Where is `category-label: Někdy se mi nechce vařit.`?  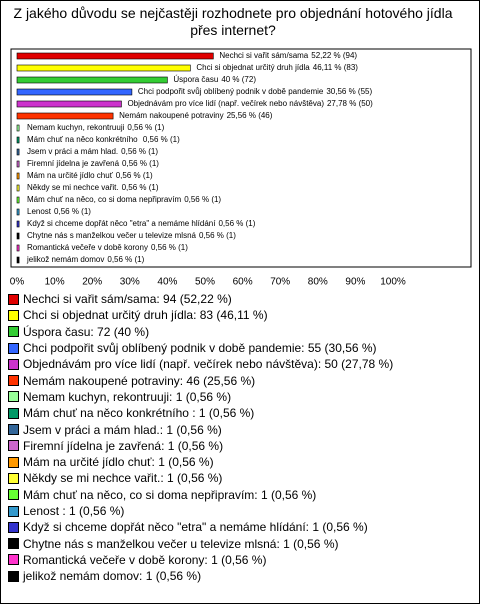 category-label: Někdy se mi nechce vařit. is located at coordinates (73, 187).